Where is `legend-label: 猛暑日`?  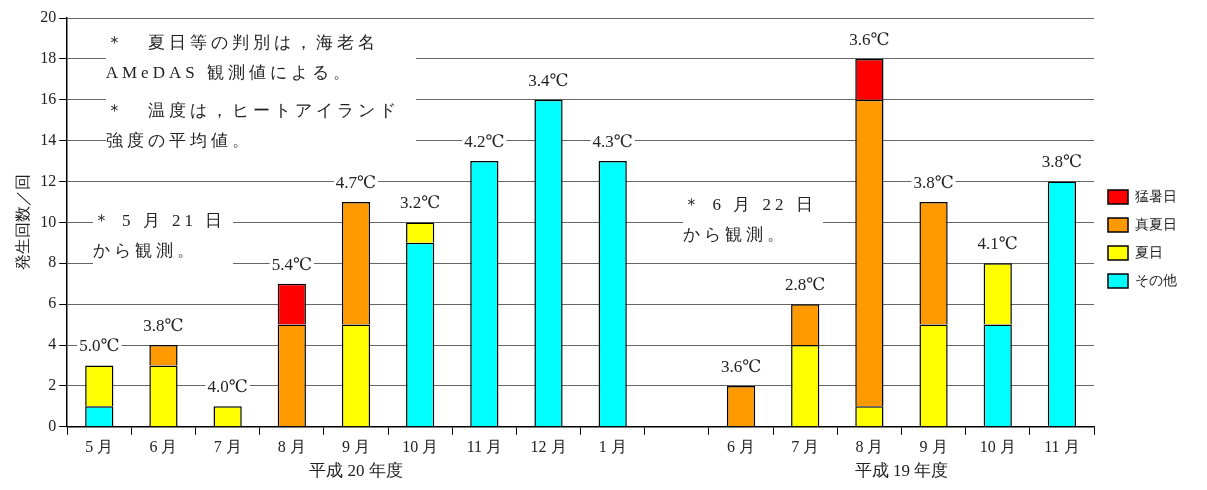 legend-label: 猛暑日 is located at coordinates (1156, 195).